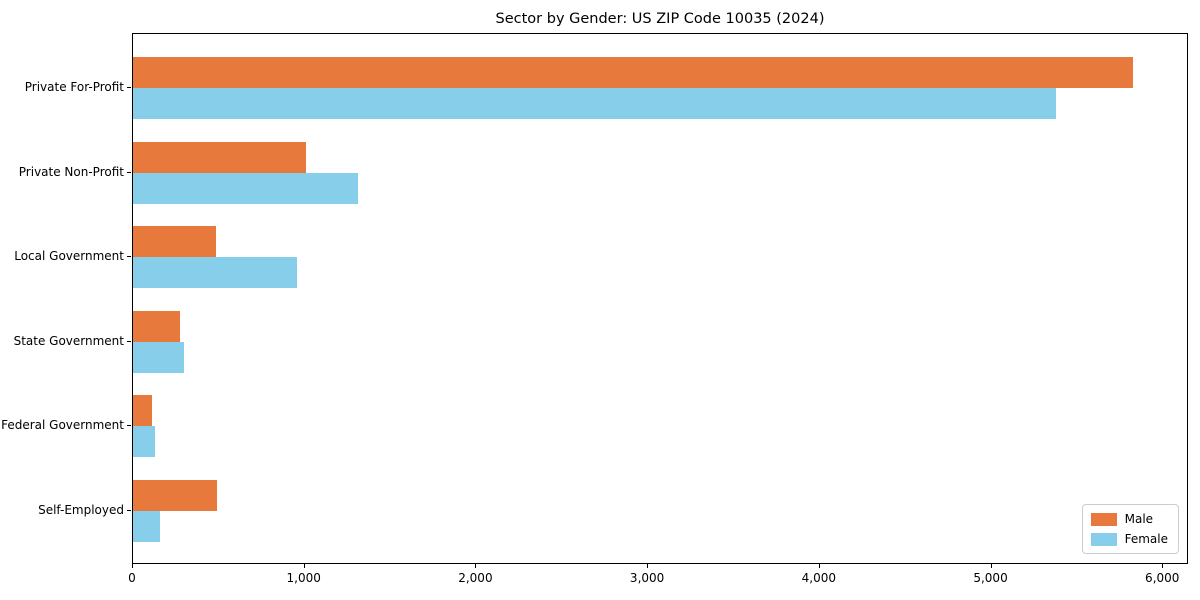 The image size is (1200, 600). I want to click on y-axis-label: Federal Government, so click(62, 425).